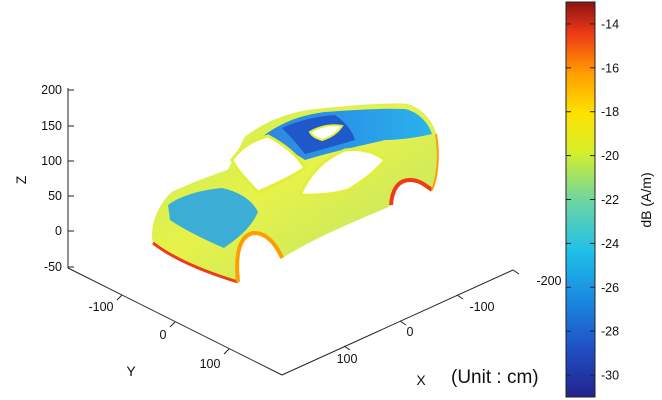 The image size is (662, 400). I want to click on colorbar-tick-label: -30, so click(610, 376).